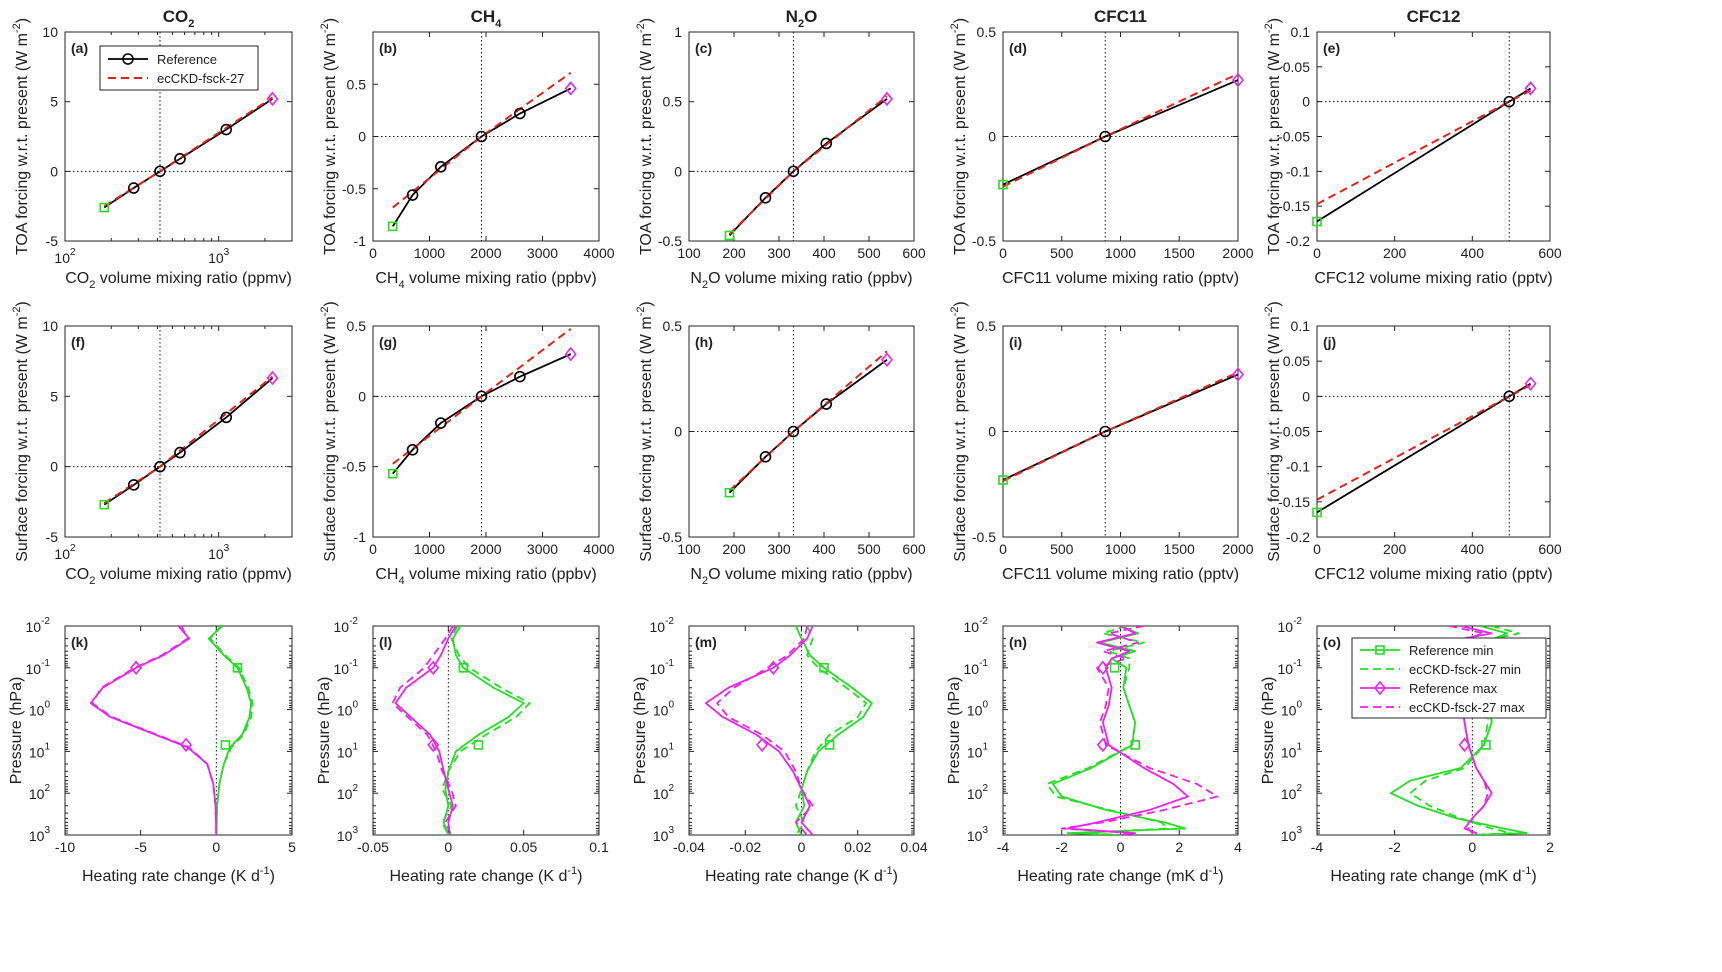 This screenshot has height=972, width=1722. I want to click on x-axis-label: CFC12 volume mixing ratio (pptv), so click(1433, 574).